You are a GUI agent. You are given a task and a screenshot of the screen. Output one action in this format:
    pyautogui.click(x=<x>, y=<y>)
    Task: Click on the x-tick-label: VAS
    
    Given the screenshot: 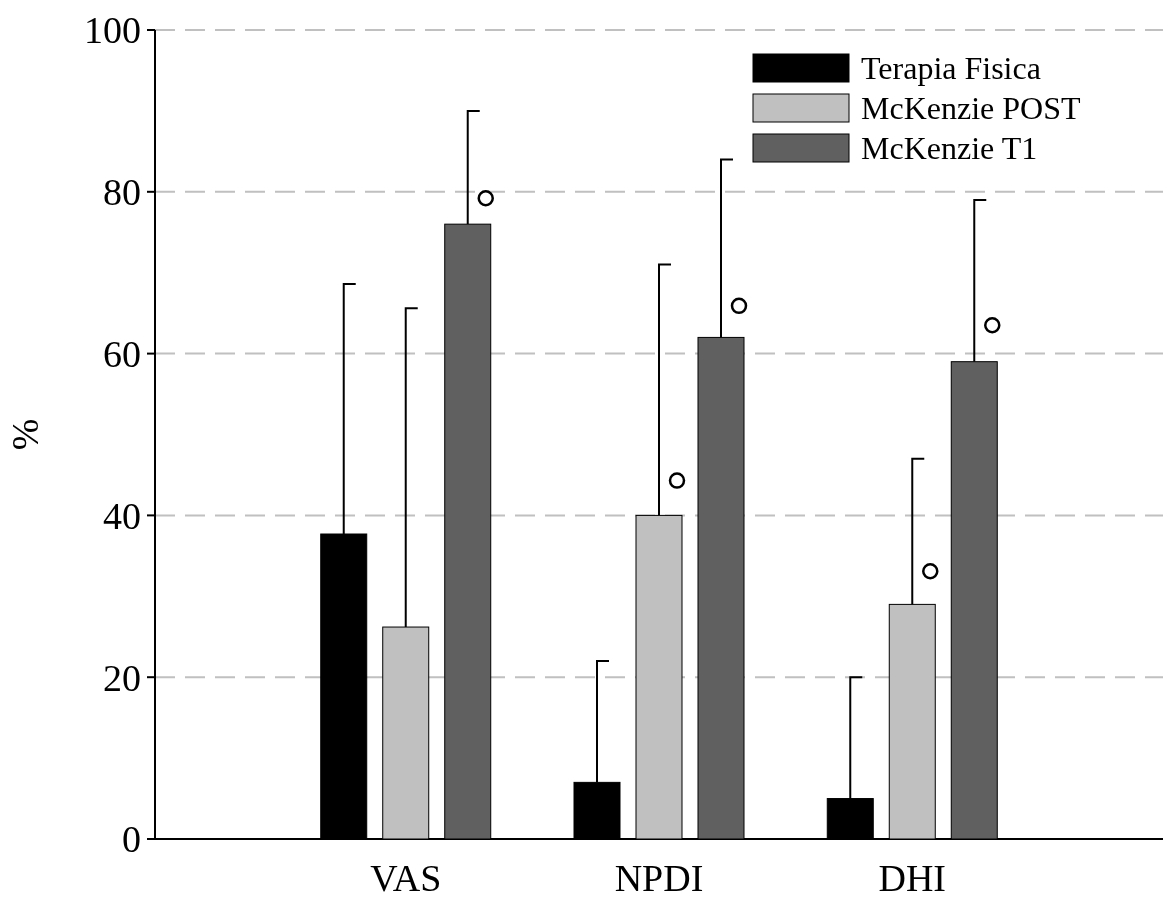 What is the action you would take?
    pyautogui.click(x=406, y=878)
    